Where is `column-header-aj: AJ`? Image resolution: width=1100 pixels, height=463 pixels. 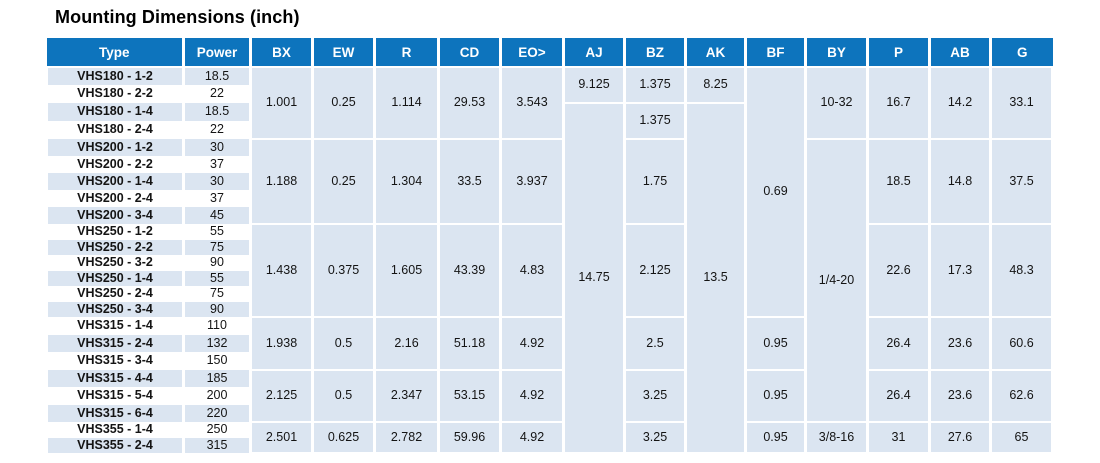
column-header-aj: AJ is located at coordinates (594, 53).